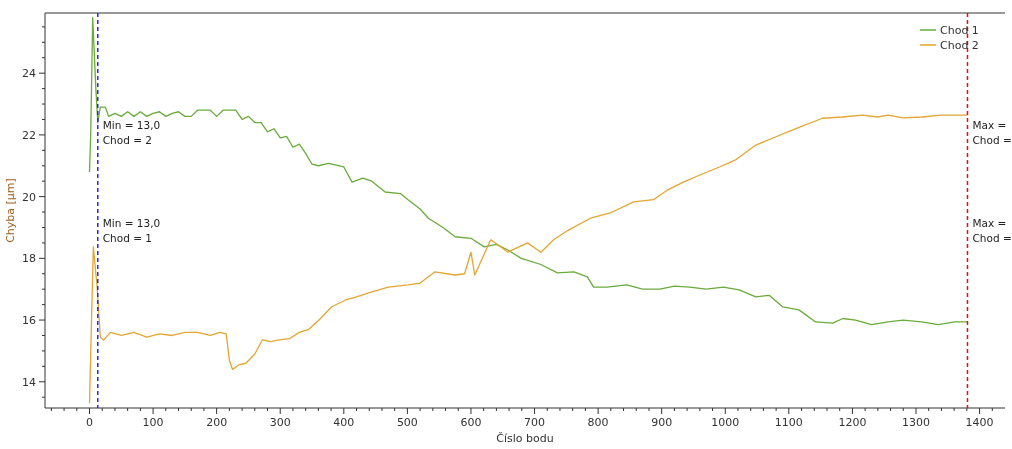 The width and height of the screenshot is (1012, 449). Describe the element at coordinates (959, 45) in the screenshot. I see `legend-label: Chod 2` at that location.